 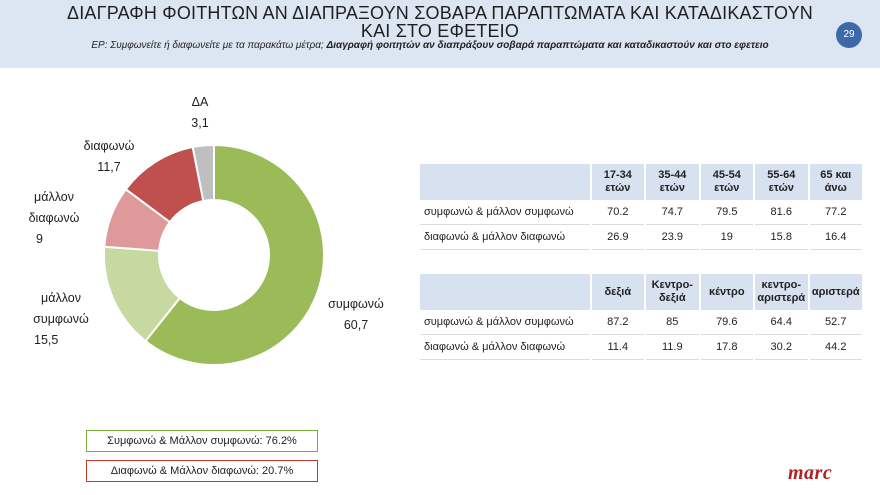 I want to click on slice-name: διαφωνώ, so click(x=109, y=146).